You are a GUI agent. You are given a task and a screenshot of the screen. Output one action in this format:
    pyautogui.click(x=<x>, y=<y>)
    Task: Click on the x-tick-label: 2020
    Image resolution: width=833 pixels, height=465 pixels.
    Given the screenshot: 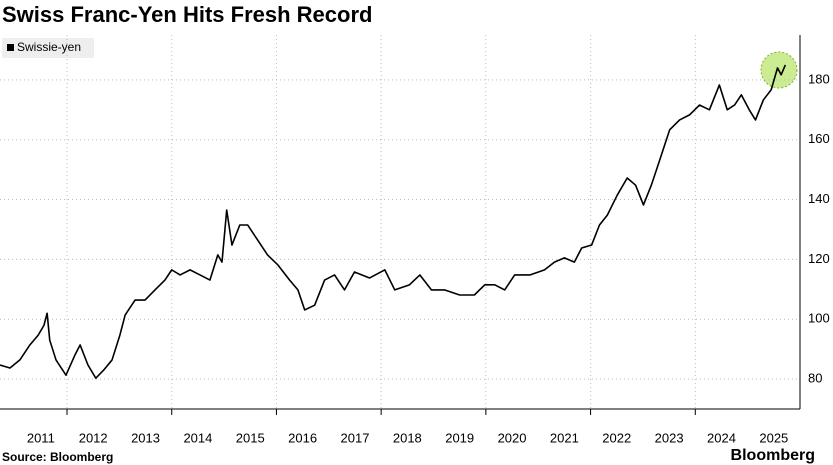 What is the action you would take?
    pyautogui.click(x=512, y=437)
    